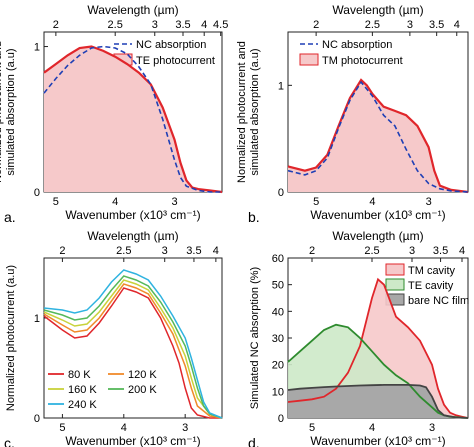 The width and height of the screenshot is (474, 447). What do you see at coordinates (220, 25) in the screenshot?
I see `top-tick-label: 4.5` at bounding box center [220, 25].